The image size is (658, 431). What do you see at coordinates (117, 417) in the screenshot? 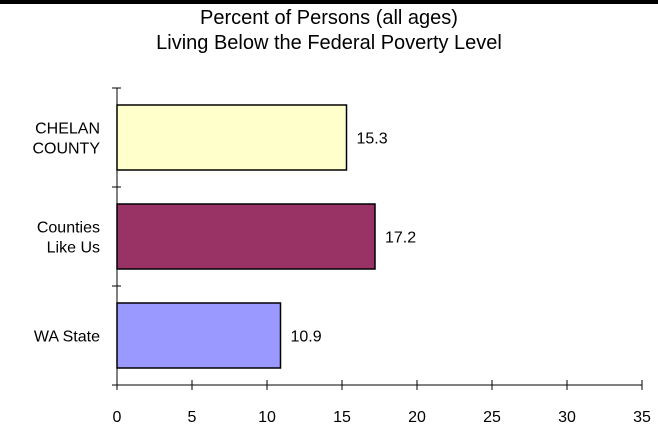
I see `value-tick-label-0: 0` at bounding box center [117, 417].